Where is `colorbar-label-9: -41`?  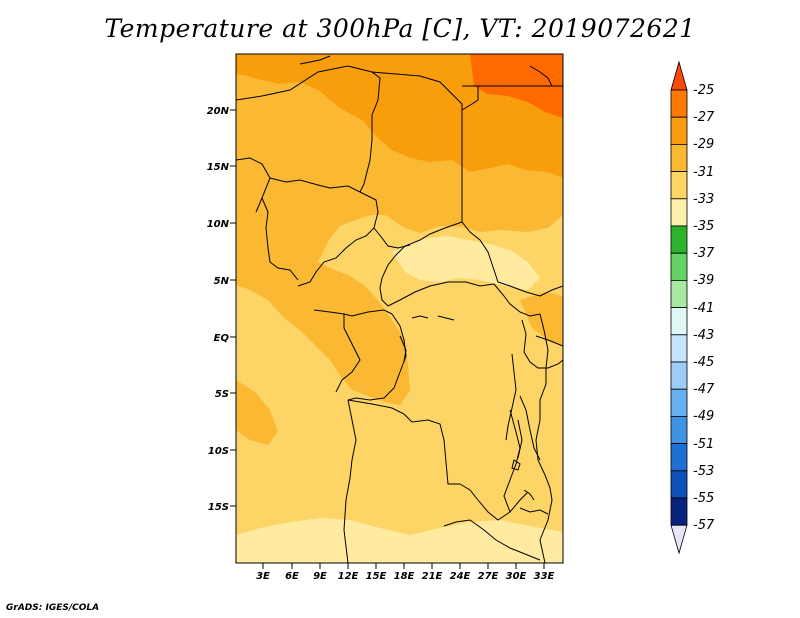
colorbar-label-9: -41 is located at coordinates (703, 308).